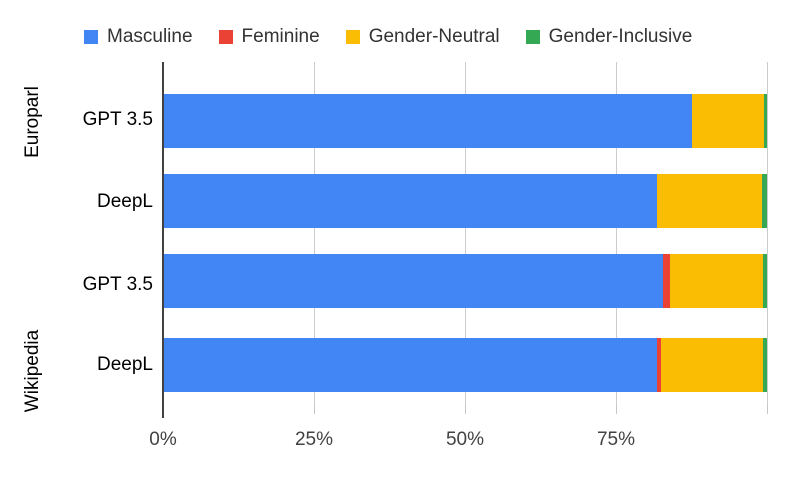 The height and width of the screenshot is (478, 789). I want to click on x-axis-tick-label-0: 0%, so click(163, 439).